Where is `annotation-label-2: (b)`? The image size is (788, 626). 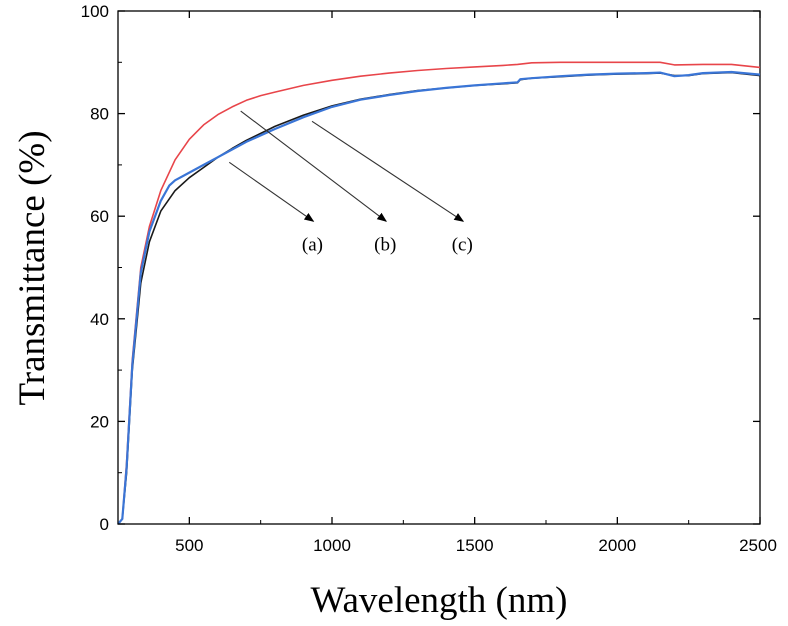 annotation-label-2: (b) is located at coordinates (385, 244).